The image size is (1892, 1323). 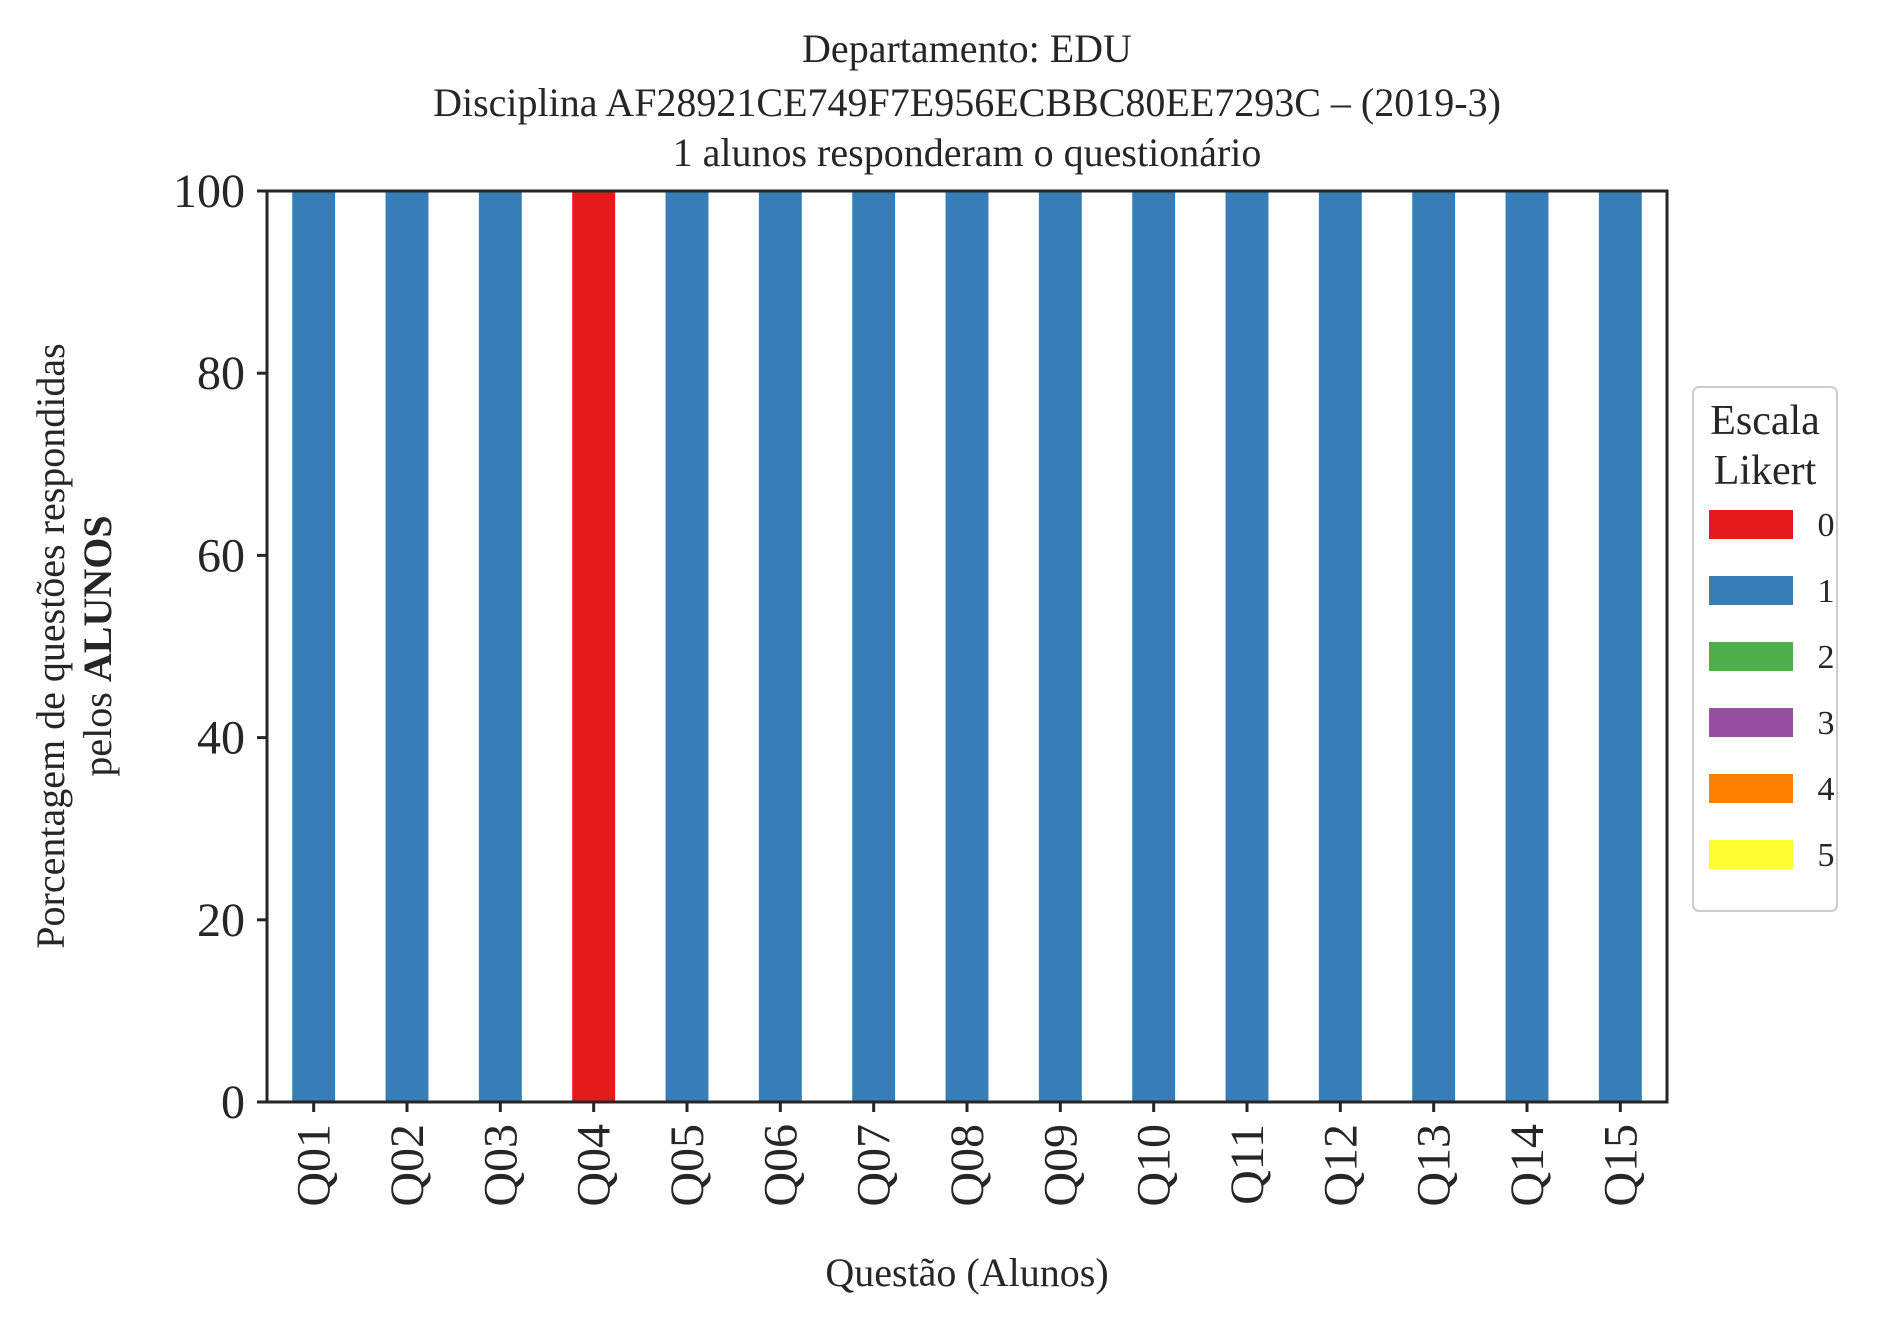 I want to click on title-line-department: Departamento: EDU, so click(x=967, y=48).